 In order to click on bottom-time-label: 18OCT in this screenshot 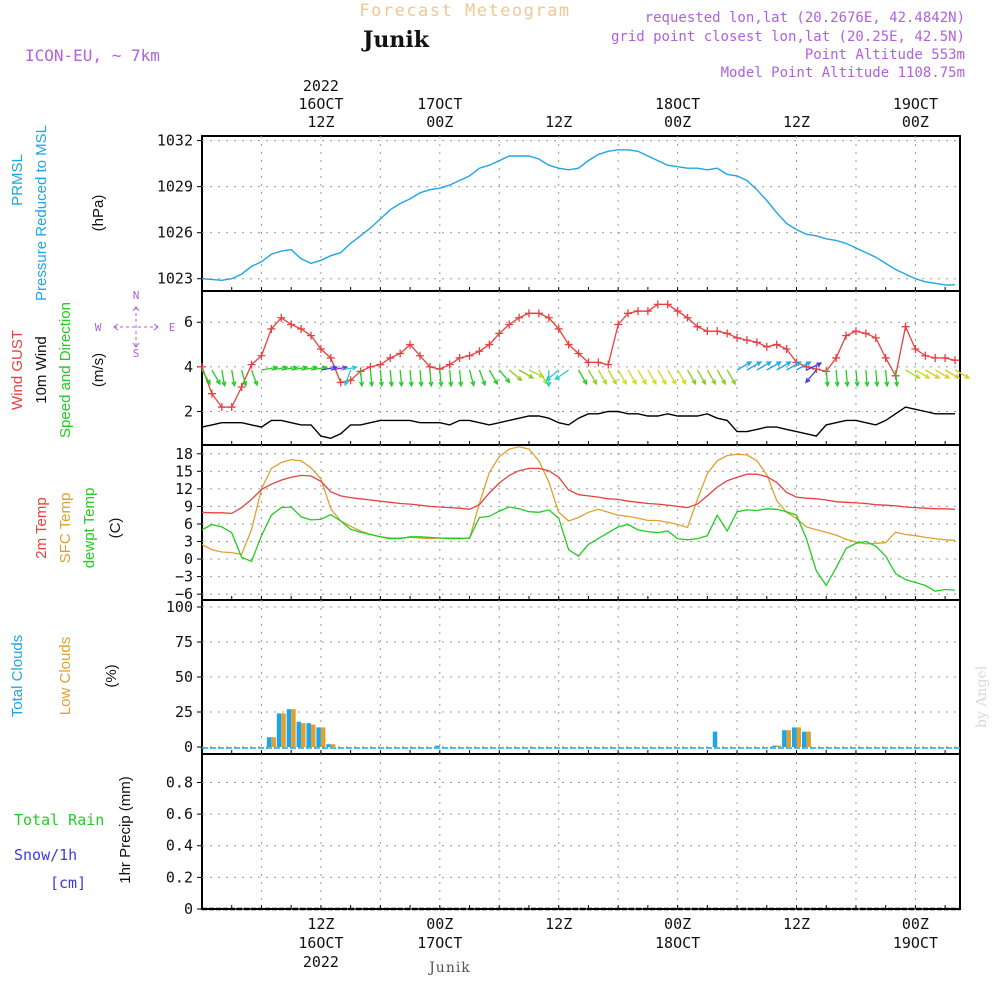, I will do `click(677, 943)`.